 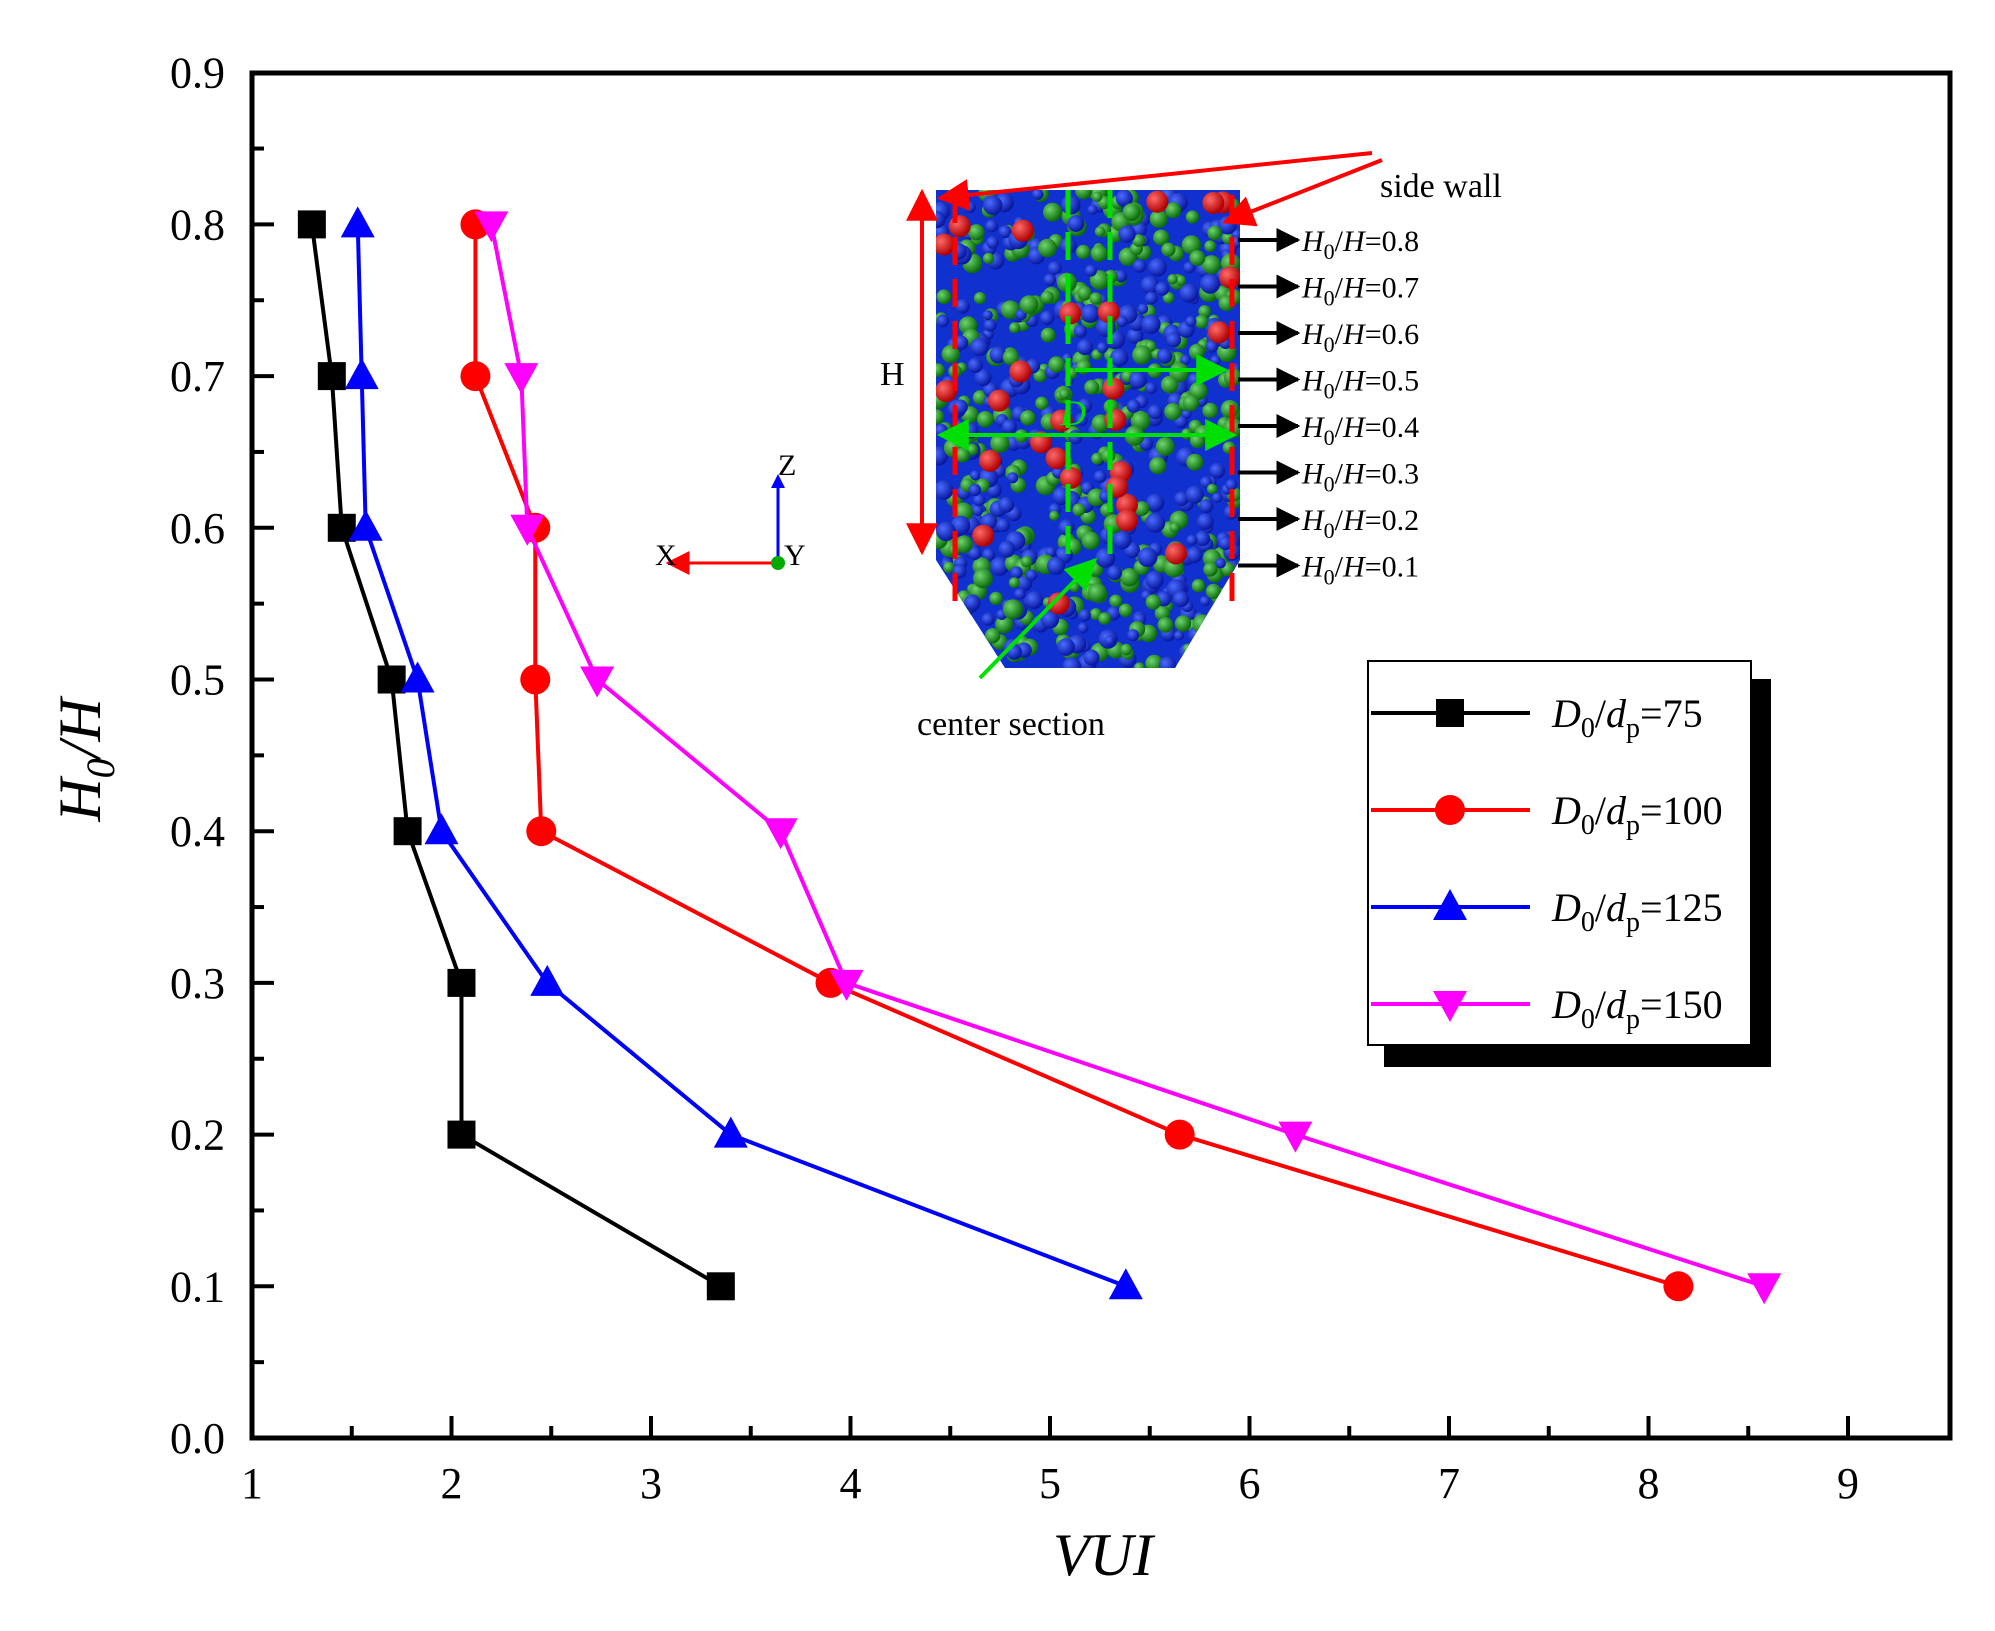 What do you see at coordinates (851, 1483) in the screenshot?
I see `x-tick-label: 4` at bounding box center [851, 1483].